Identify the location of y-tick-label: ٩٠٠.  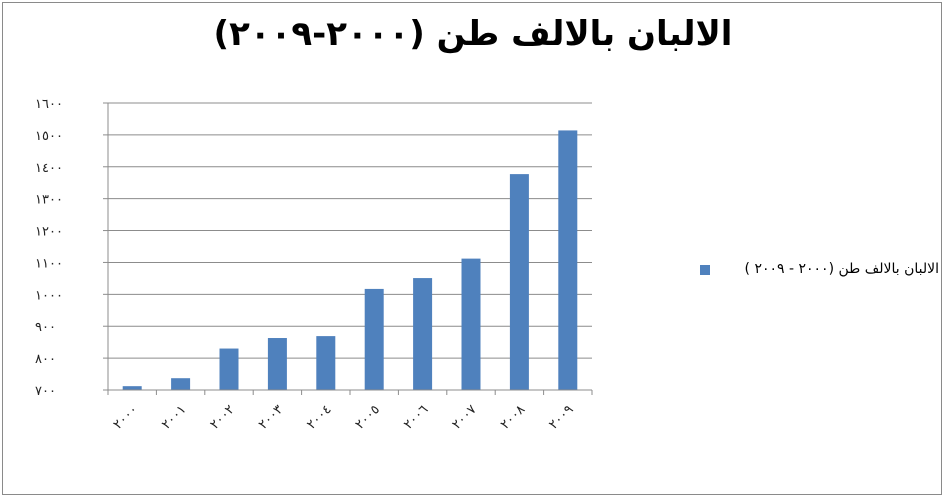
(45, 327).